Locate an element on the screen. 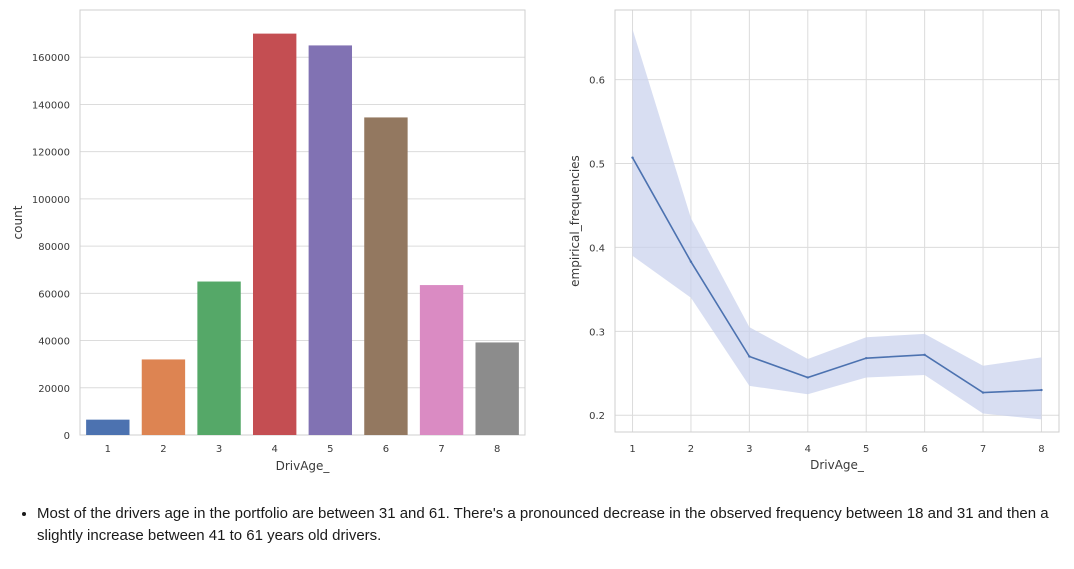 The width and height of the screenshot is (1074, 569). bar-y-tick-label: 80000 is located at coordinates (54, 247).